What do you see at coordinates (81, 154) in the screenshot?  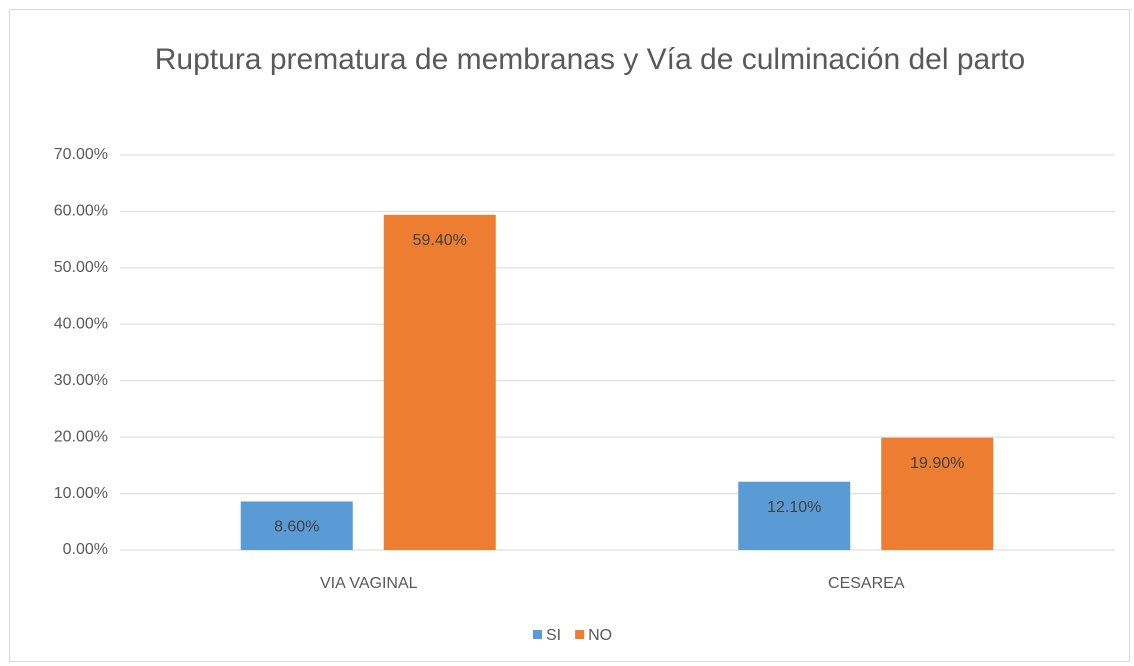 I see `y-tick-label: 70.00%` at bounding box center [81, 154].